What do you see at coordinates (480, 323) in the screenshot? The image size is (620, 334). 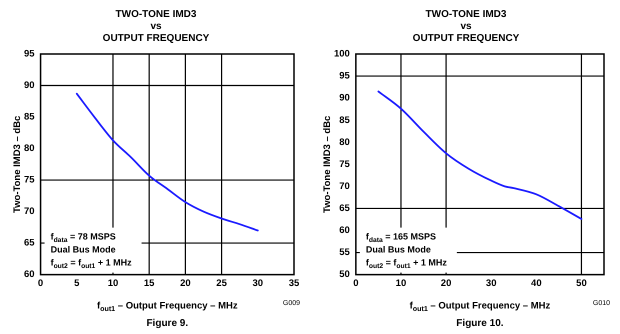 I see `caption: Figure 10.` at bounding box center [480, 323].